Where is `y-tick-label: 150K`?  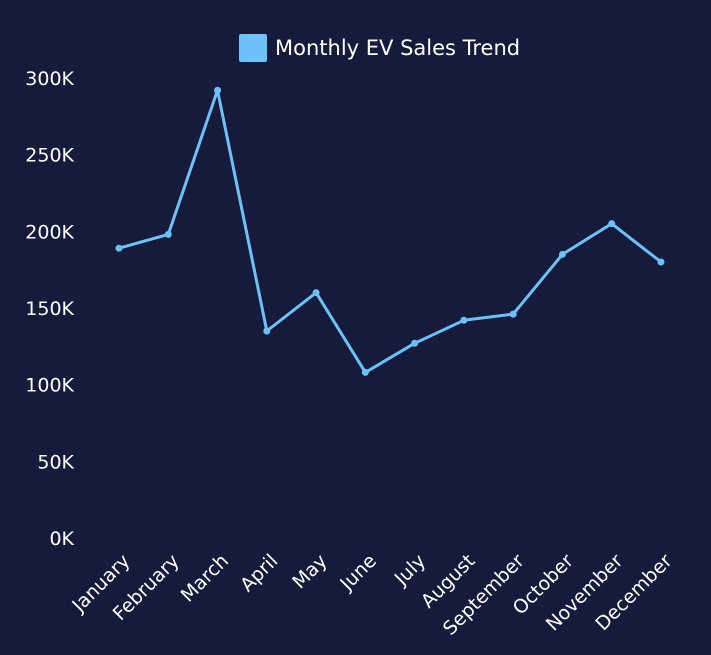 y-tick-label: 150K is located at coordinates (49, 309).